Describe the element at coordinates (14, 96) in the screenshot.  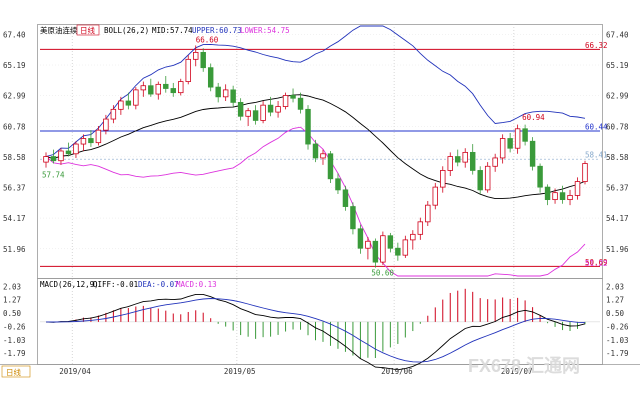
I see `price-y-tick-left: 62.99` at that location.